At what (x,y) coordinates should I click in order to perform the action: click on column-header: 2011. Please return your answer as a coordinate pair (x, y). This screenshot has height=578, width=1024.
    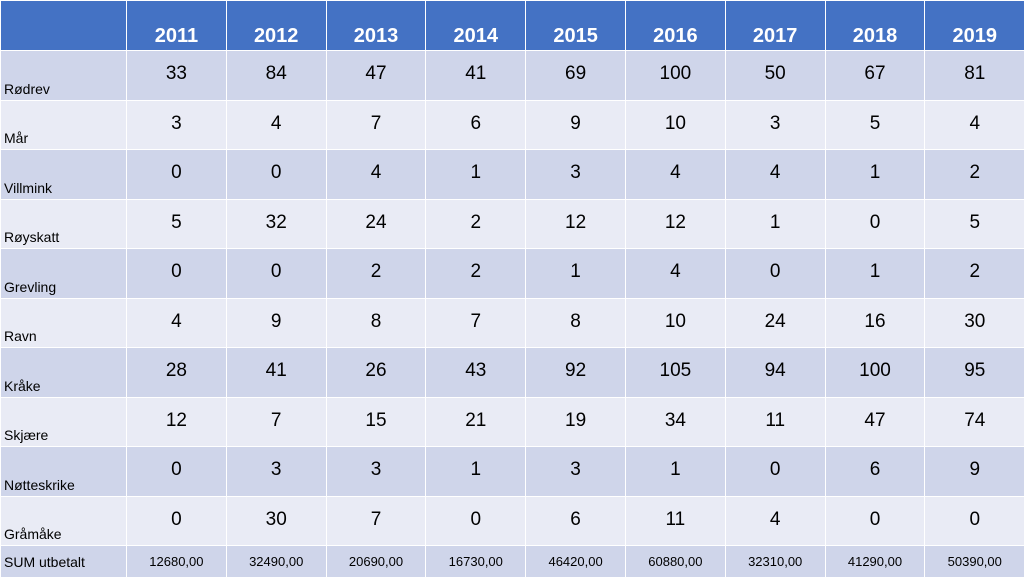
    Looking at the image, I should click on (177, 26).